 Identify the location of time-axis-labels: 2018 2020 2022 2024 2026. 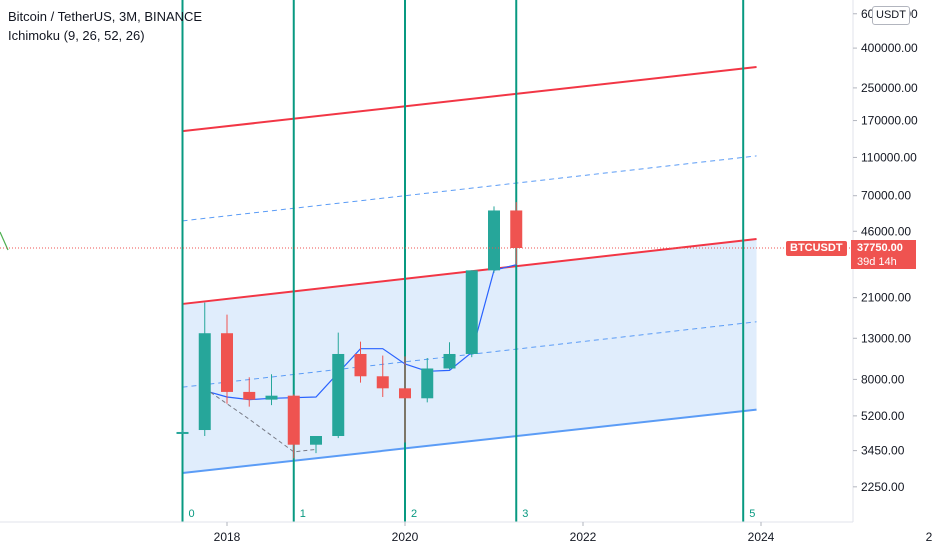
(573, 533).